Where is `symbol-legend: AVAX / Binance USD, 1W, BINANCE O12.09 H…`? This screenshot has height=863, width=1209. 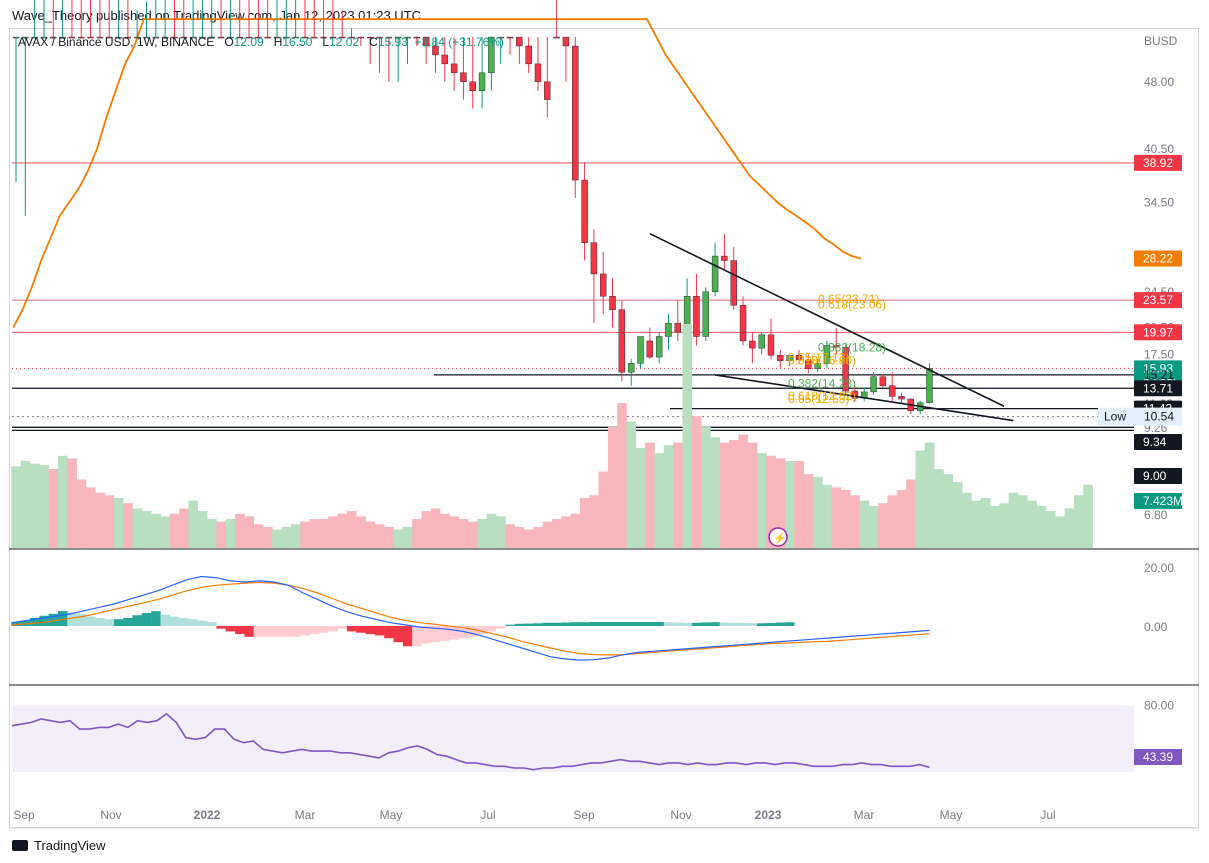 symbol-legend: AVAX / Binance USD, 1W, BINANCE O12.09 H… is located at coordinates (261, 42).